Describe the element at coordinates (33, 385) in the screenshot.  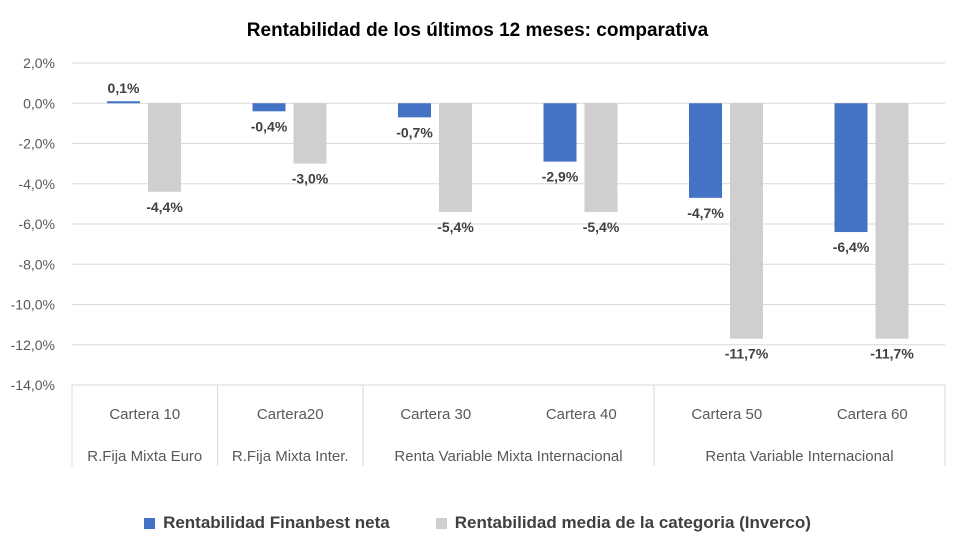
I see `y-tick-label: -14,0%` at that location.